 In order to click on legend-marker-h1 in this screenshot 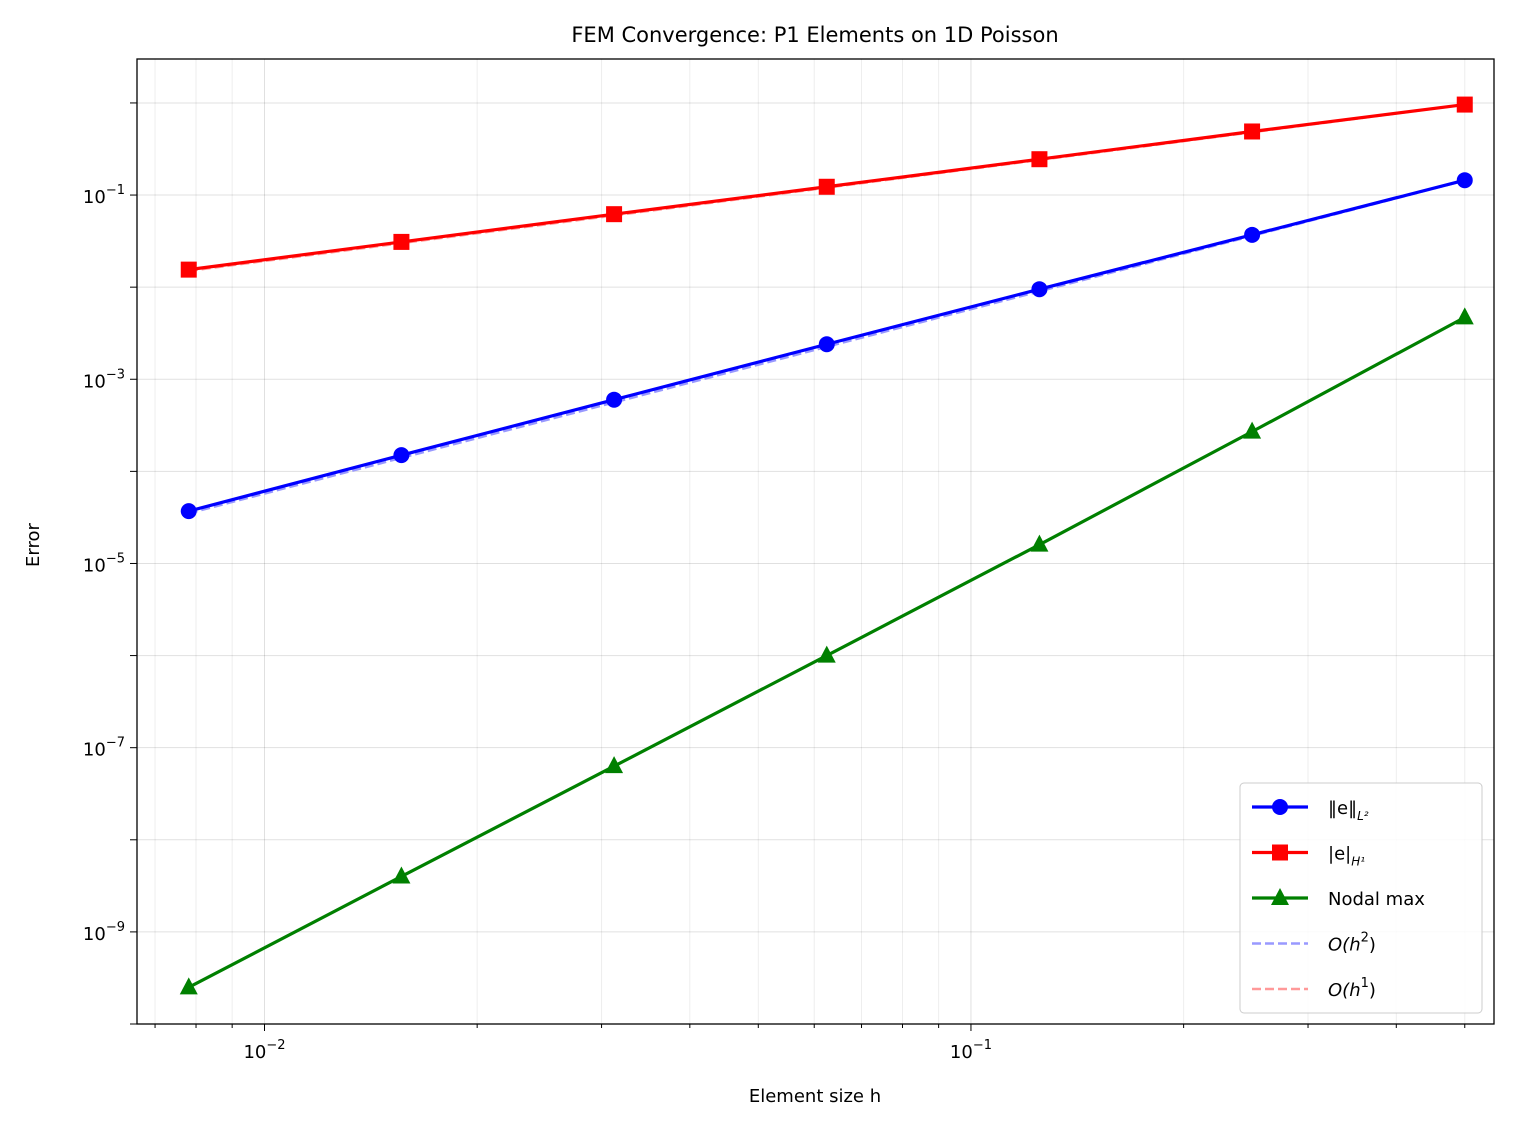, I will do `click(1280, 852)`.